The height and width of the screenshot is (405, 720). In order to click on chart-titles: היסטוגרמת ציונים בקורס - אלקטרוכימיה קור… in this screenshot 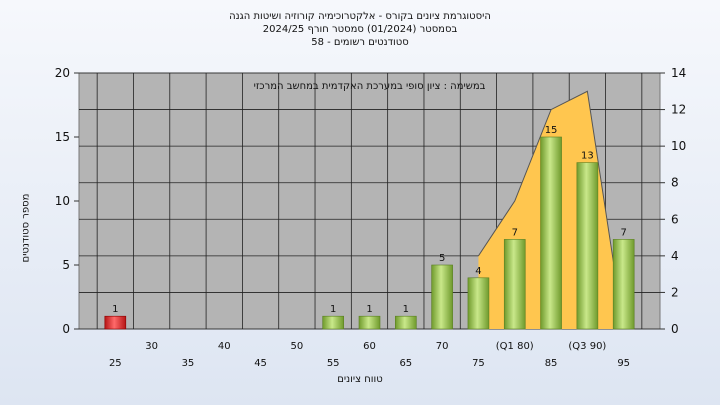, I will do `click(360, 29)`.